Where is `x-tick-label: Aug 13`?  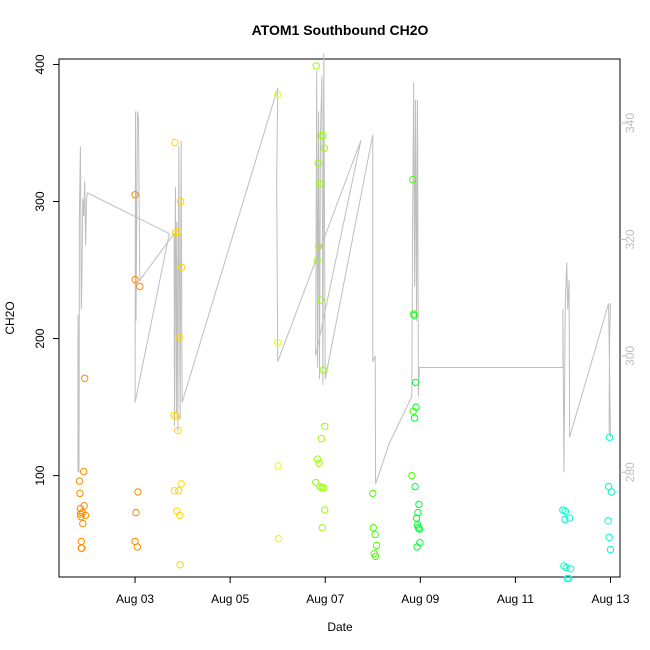 x-tick-label: Aug 13 is located at coordinates (610, 599).